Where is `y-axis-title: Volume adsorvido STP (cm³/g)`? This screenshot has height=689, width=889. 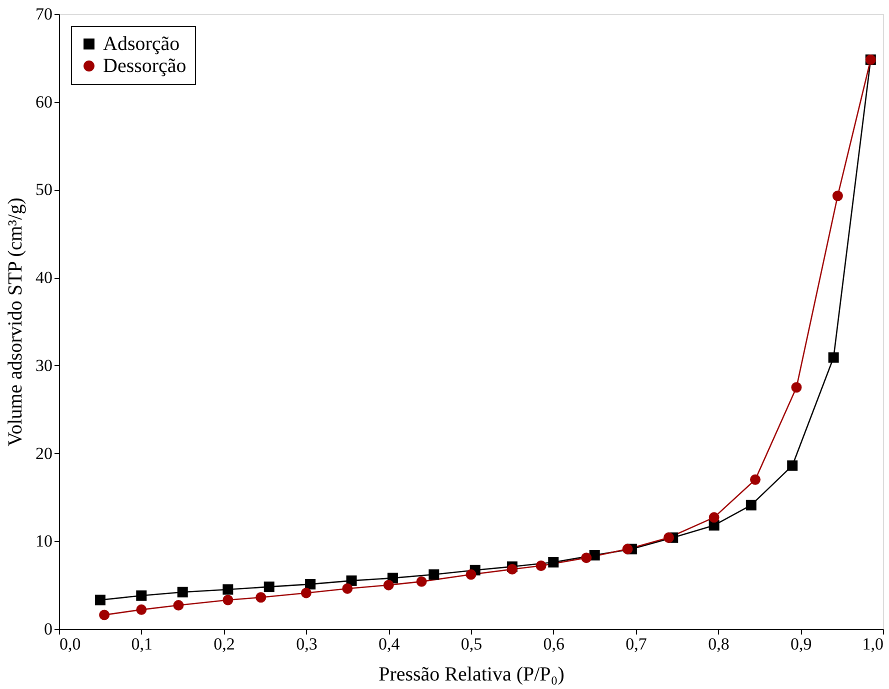 y-axis-title: Volume adsorvido STP (cm³/g) is located at coordinates (15, 322).